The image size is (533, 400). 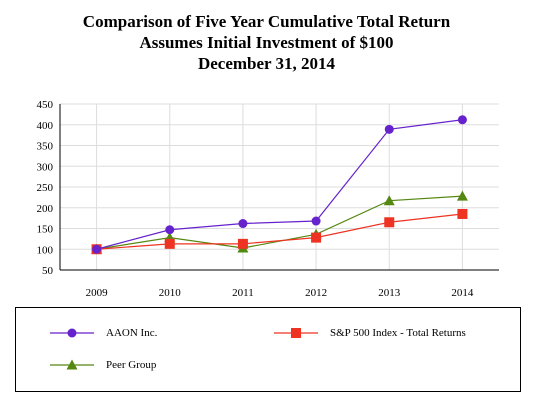 I want to click on x-tick-label: 2012, so click(x=316, y=293).